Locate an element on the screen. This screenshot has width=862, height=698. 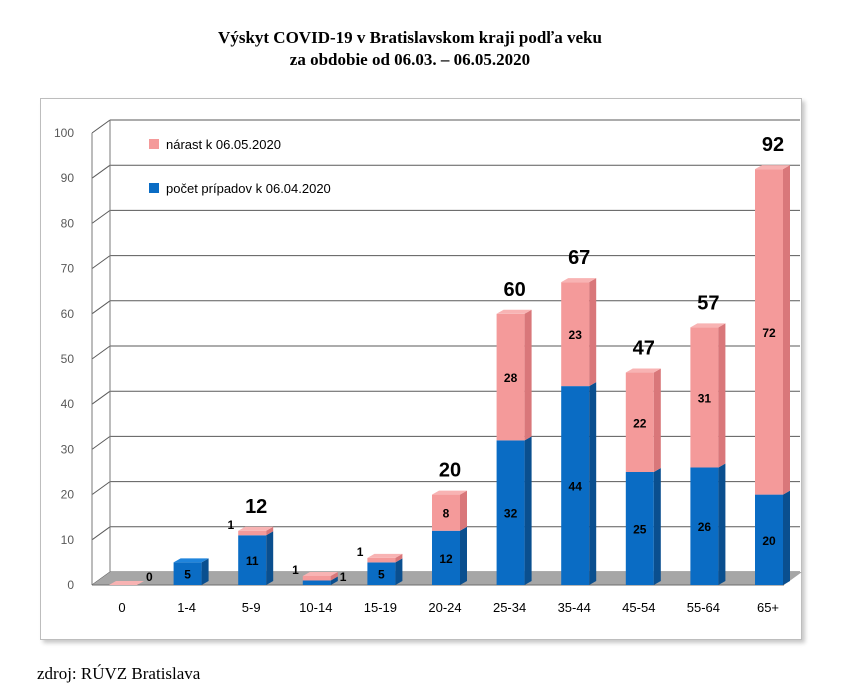
data-label-increase: 23 is located at coordinates (576, 335).